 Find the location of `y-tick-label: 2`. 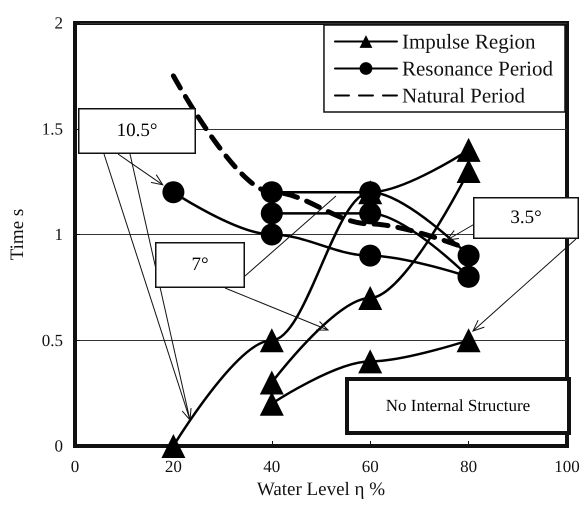

y-tick-label: 2 is located at coordinates (58, 23).